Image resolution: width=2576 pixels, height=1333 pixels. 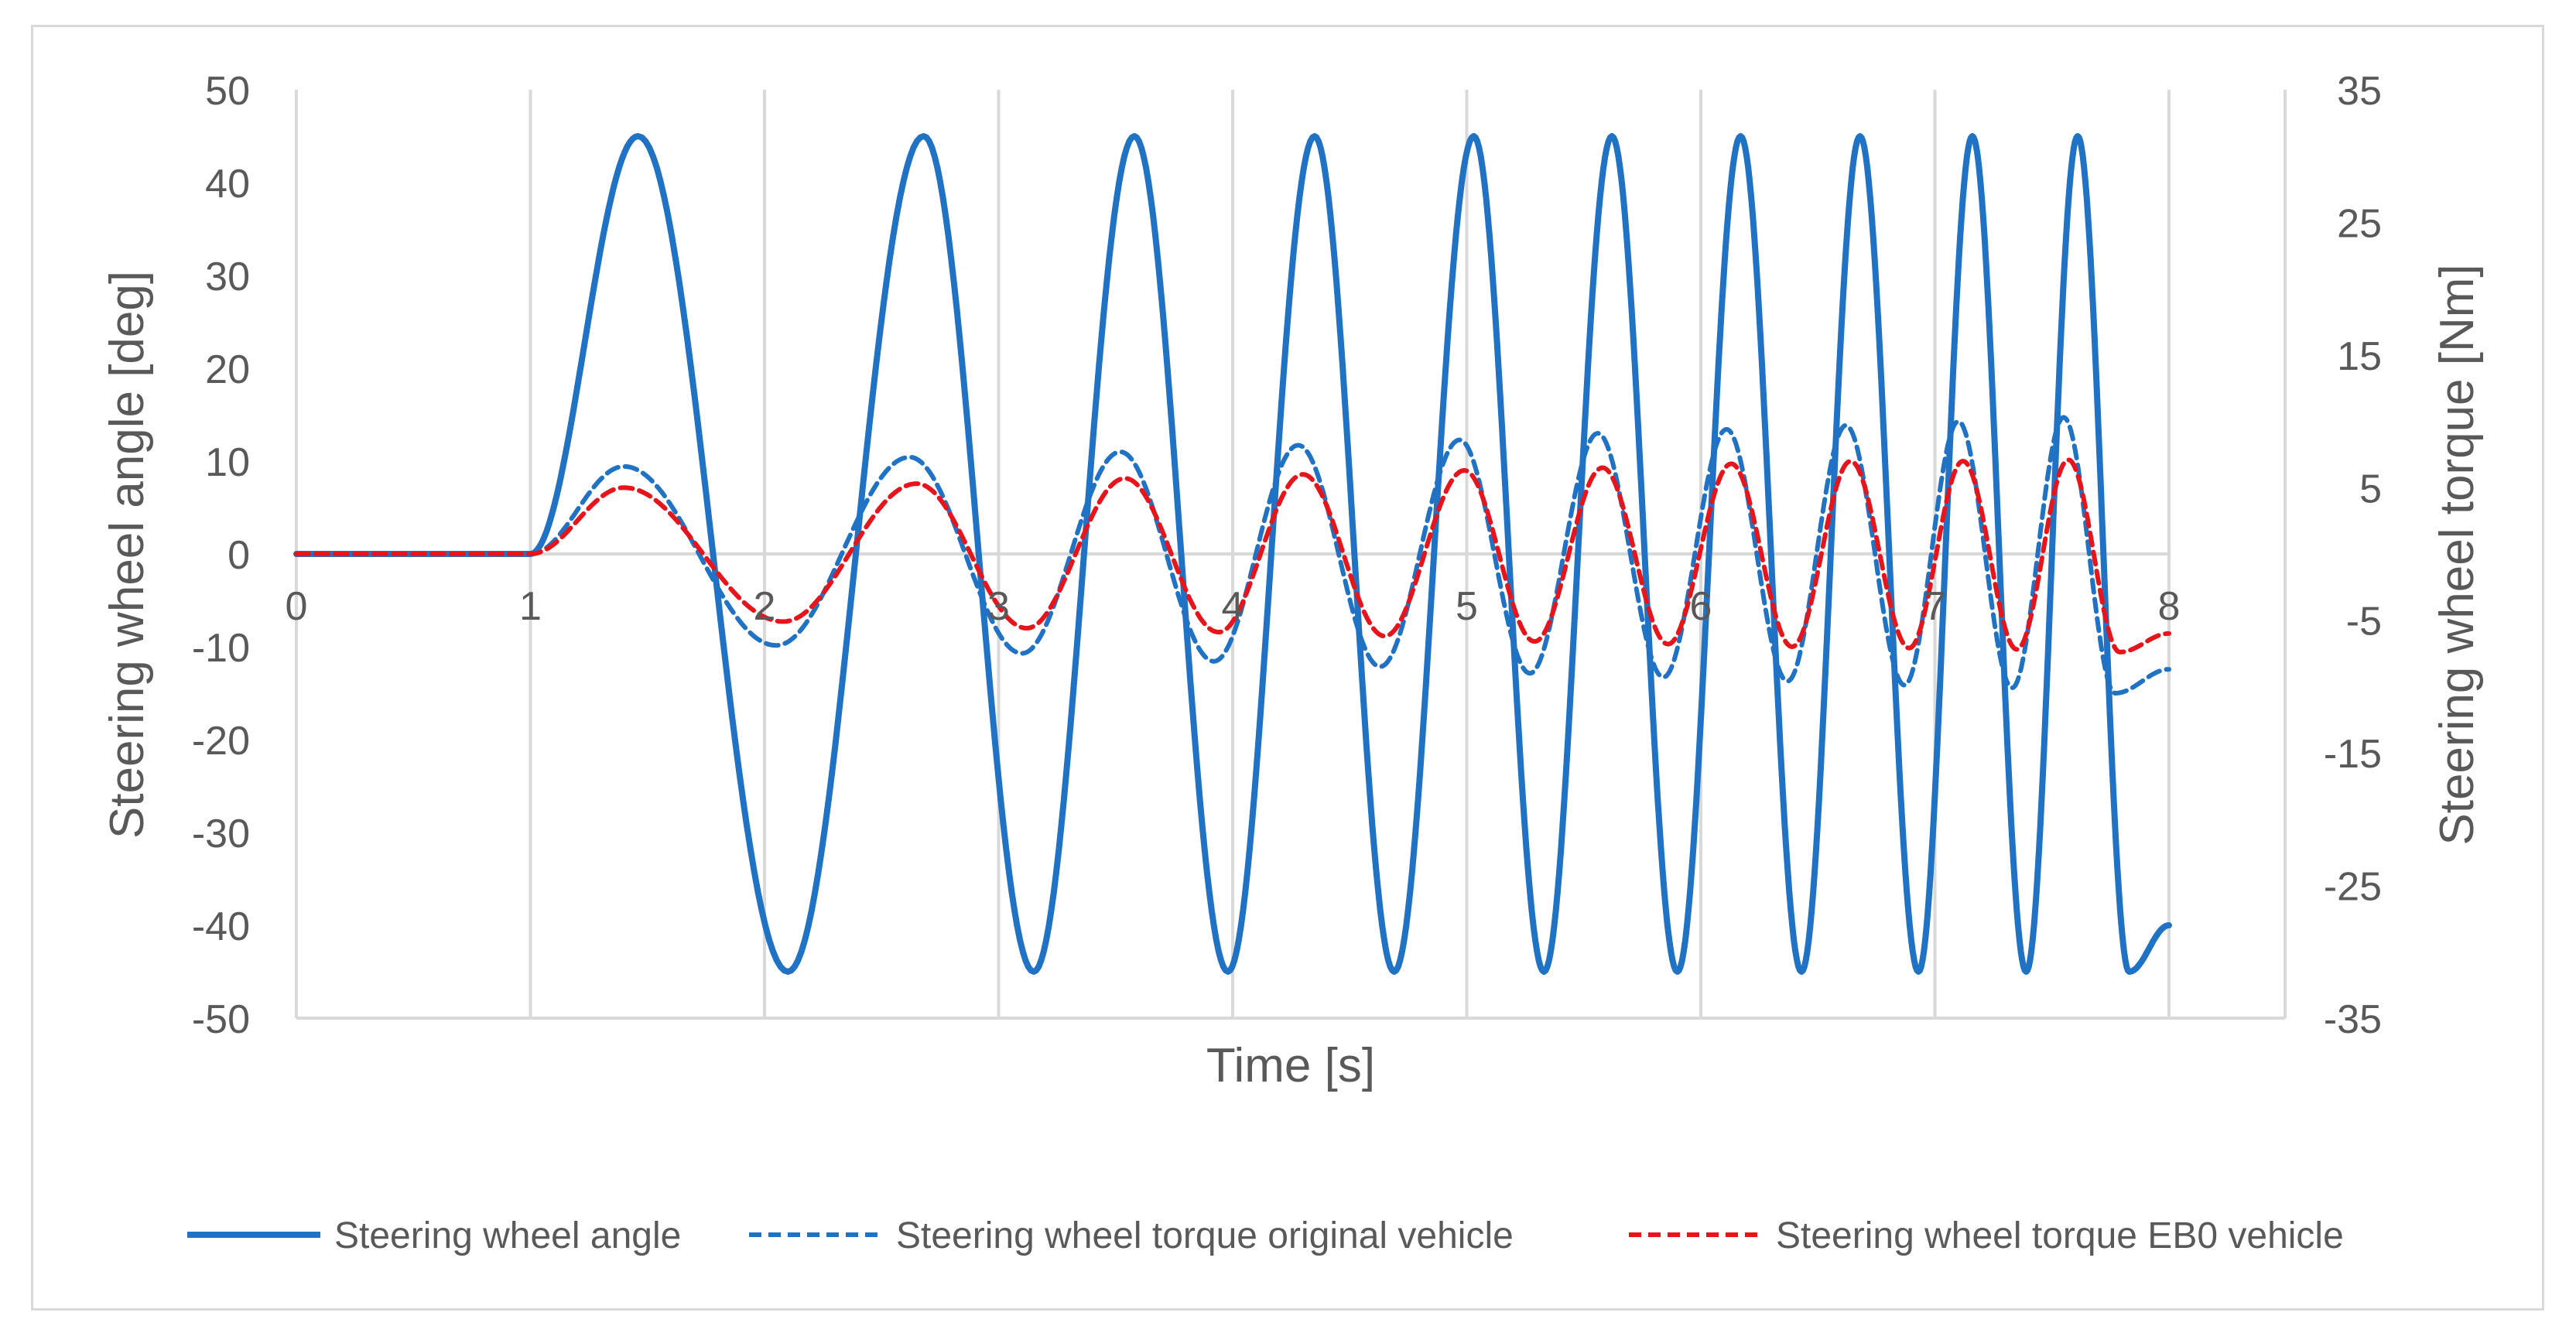 I want to click on y-right-tick-label-0: 35, so click(x=2359, y=91).